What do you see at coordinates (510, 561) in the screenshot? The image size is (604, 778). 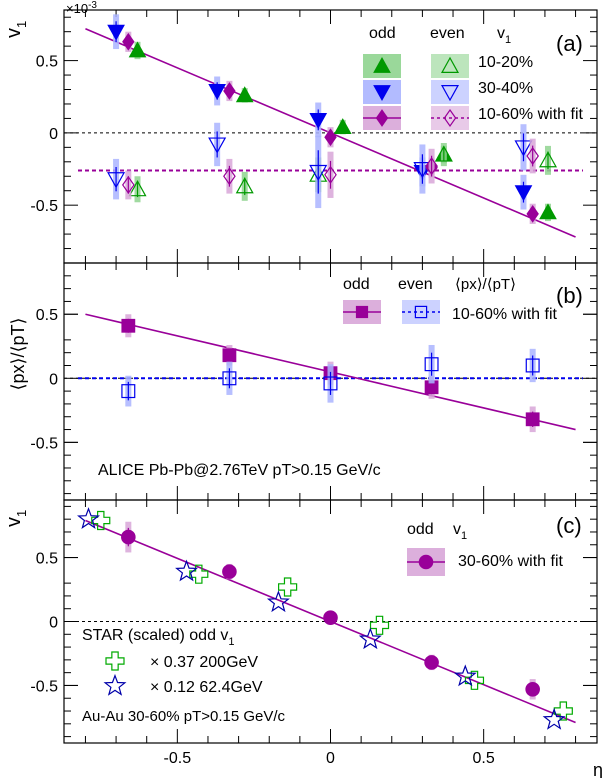 I see `legend-c-row: 30-60% with fit` at bounding box center [510, 561].